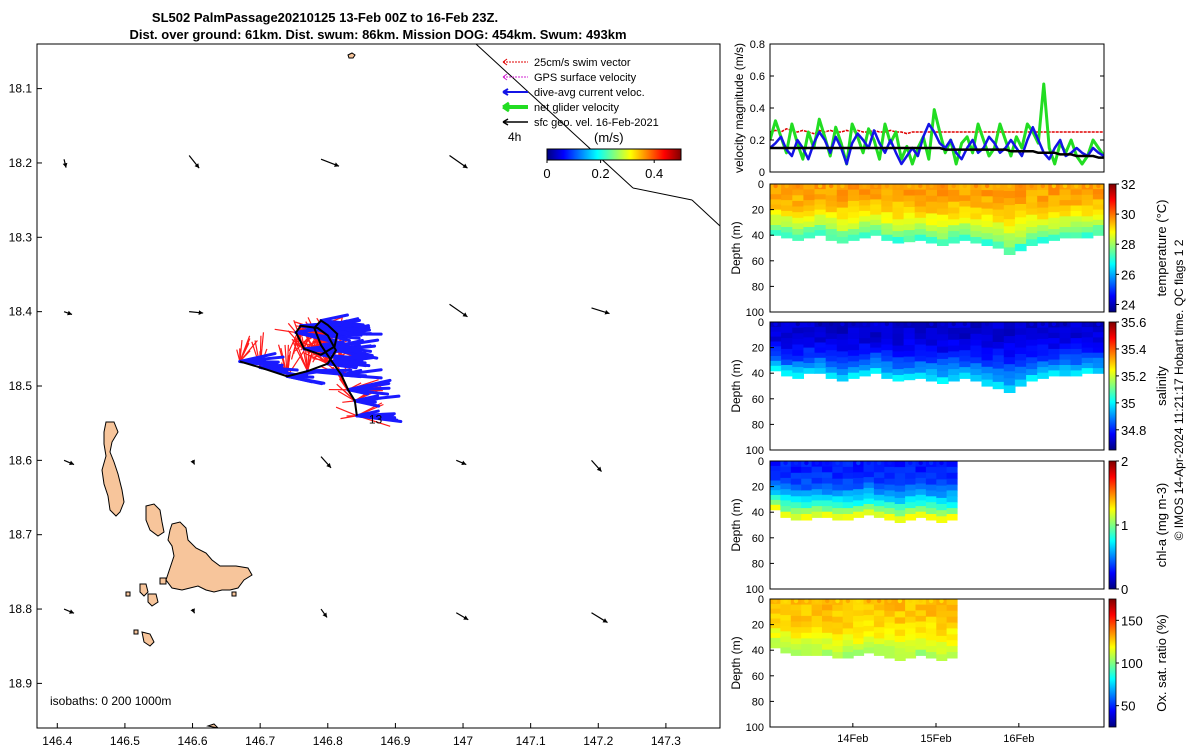 The height and width of the screenshot is (750, 1200). What do you see at coordinates (304, 380) in the screenshot?
I see `current-vector` at bounding box center [304, 380].